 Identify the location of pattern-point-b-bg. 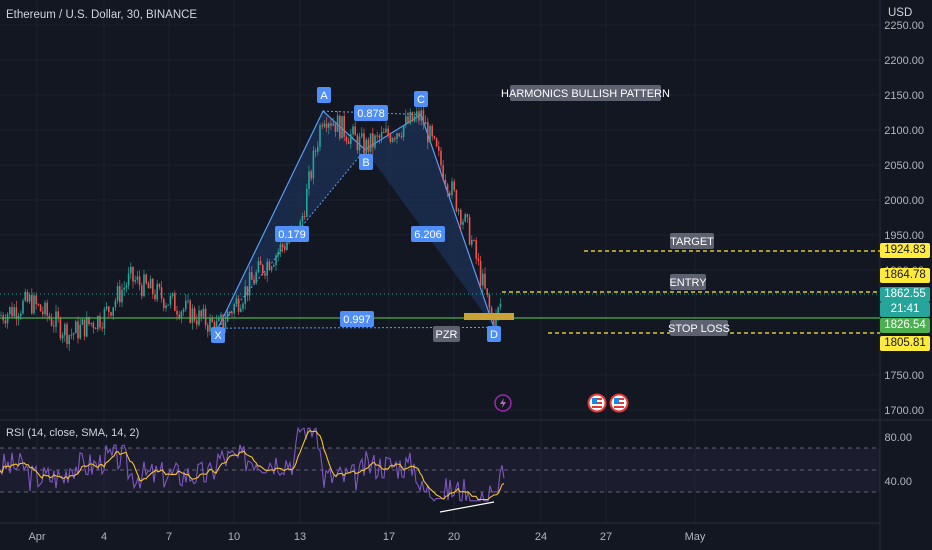
(366, 162).